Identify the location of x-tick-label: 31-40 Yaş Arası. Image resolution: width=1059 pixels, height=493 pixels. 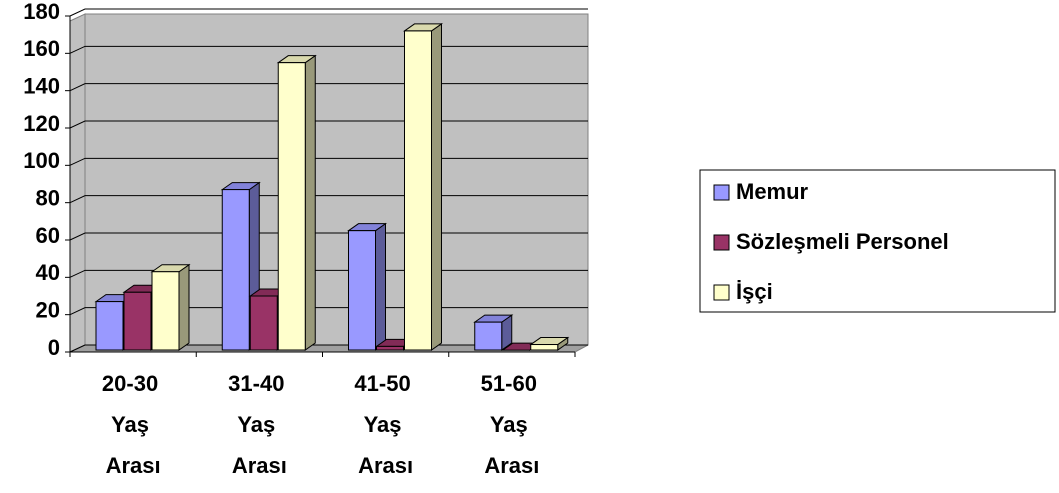
(259, 424).